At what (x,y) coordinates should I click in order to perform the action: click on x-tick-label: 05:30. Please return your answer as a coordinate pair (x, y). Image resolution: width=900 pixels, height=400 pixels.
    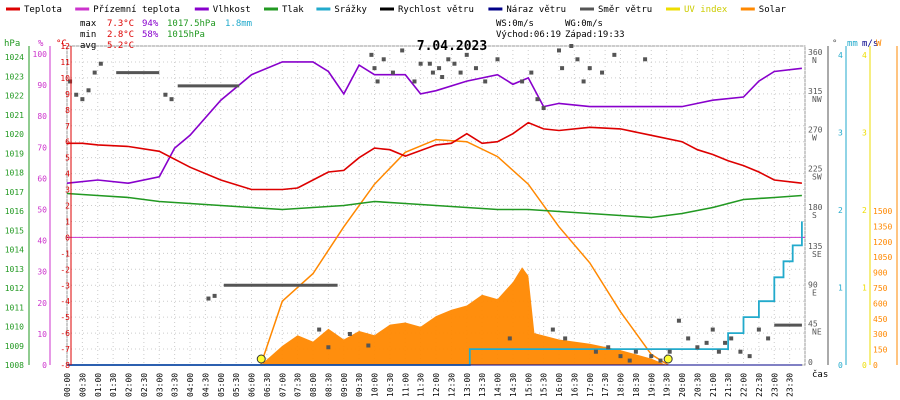
    Looking at the image, I should click on (236, 385).